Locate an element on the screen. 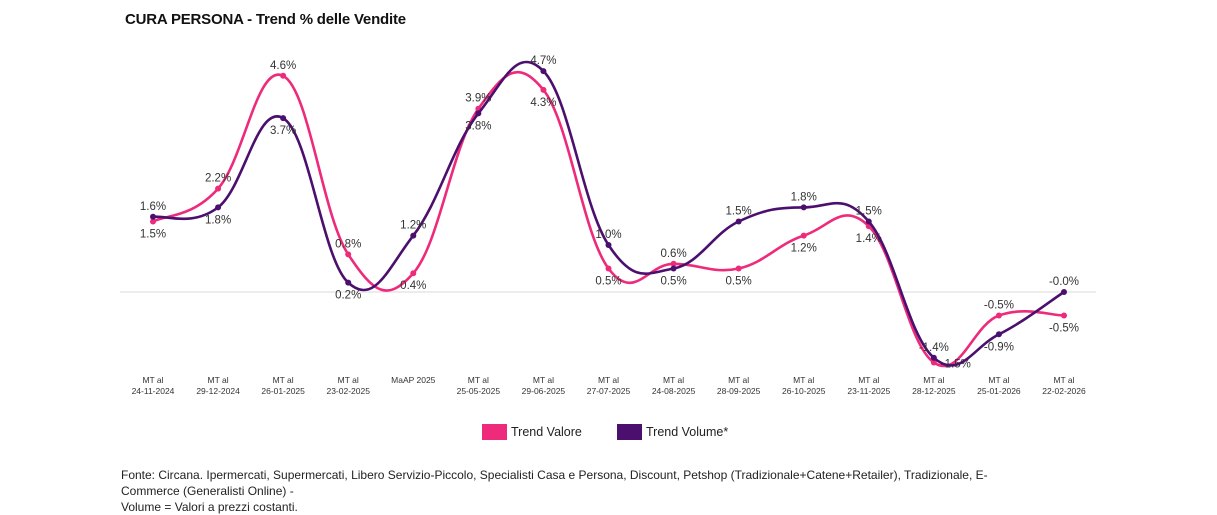 Image resolution: width=1217 pixels, height=515 pixels. data-label: 0.4% is located at coordinates (413, 286).